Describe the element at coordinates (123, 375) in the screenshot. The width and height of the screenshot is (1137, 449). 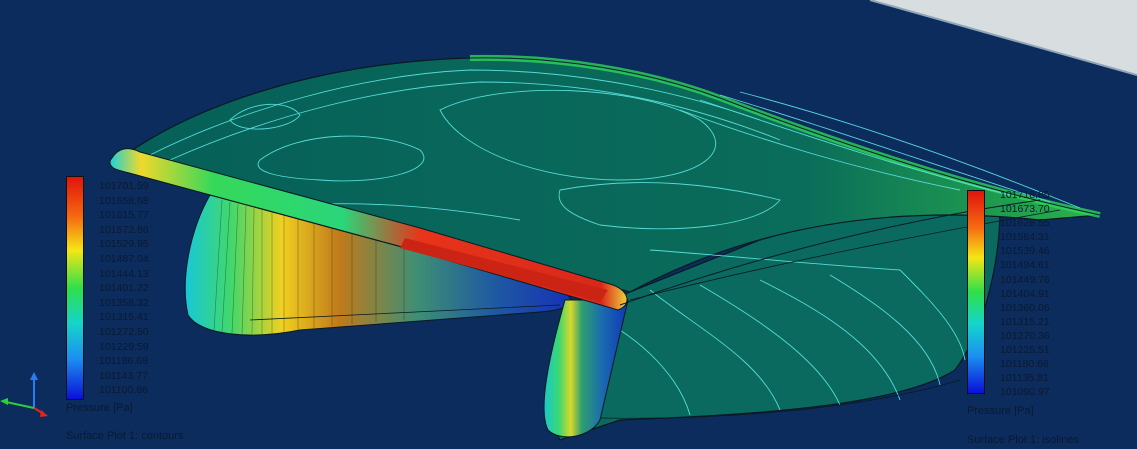
I see `legend-value: 101143.77` at that location.